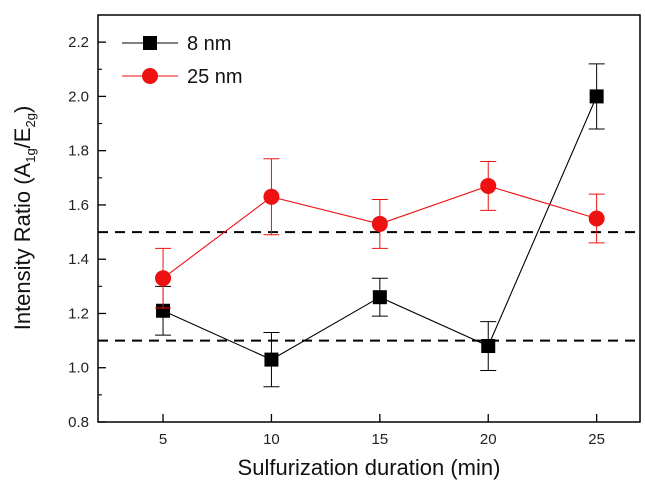 The width and height of the screenshot is (645, 487). Describe the element at coordinates (30, 155) in the screenshot. I see `y-axis-title-sub1: 1g` at that location.